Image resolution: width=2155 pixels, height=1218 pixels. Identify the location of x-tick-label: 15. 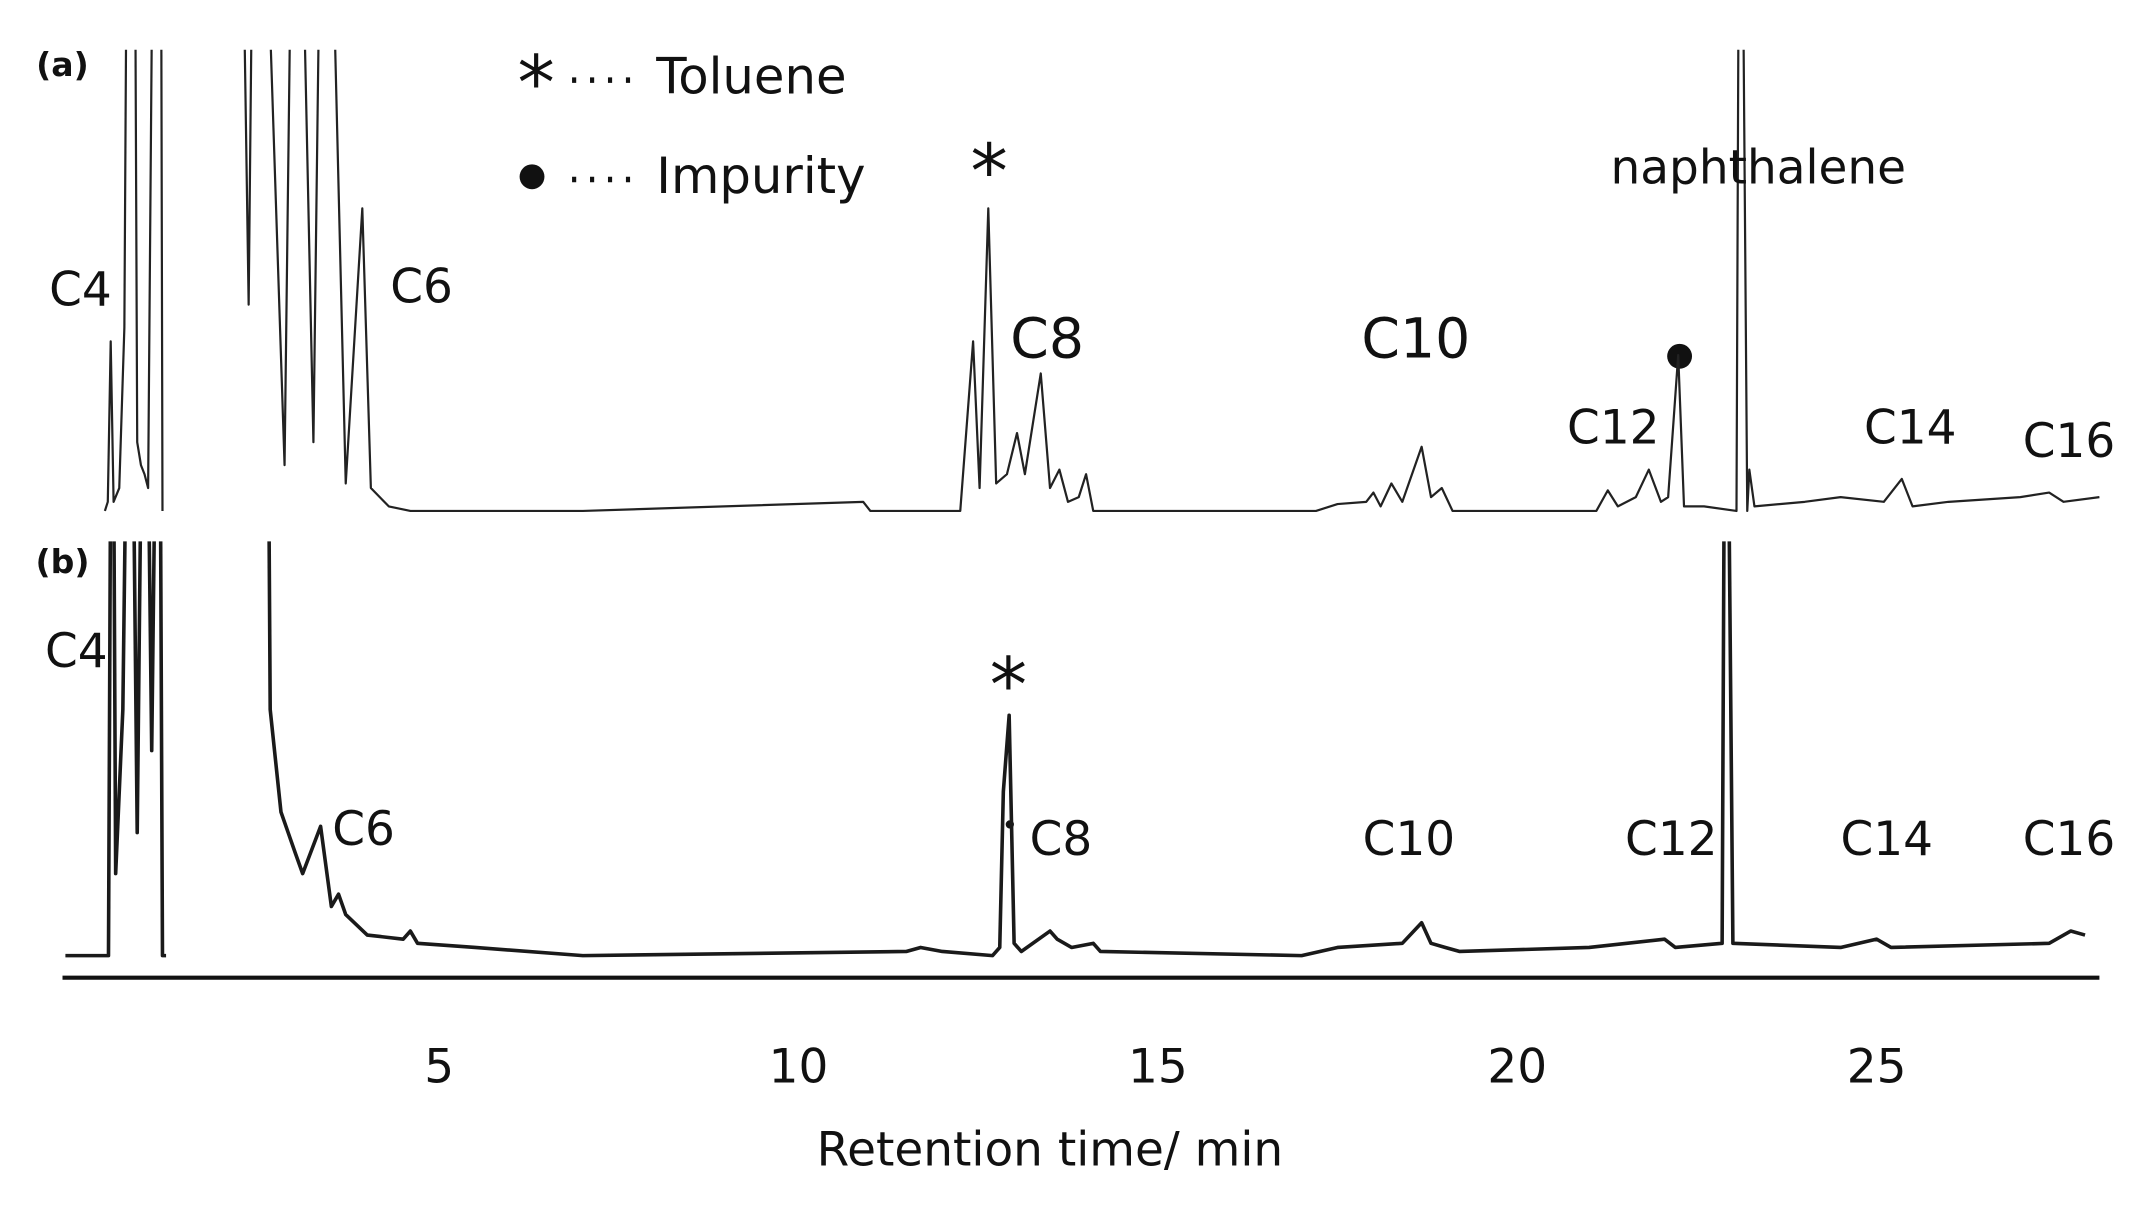
(1158, 1067).